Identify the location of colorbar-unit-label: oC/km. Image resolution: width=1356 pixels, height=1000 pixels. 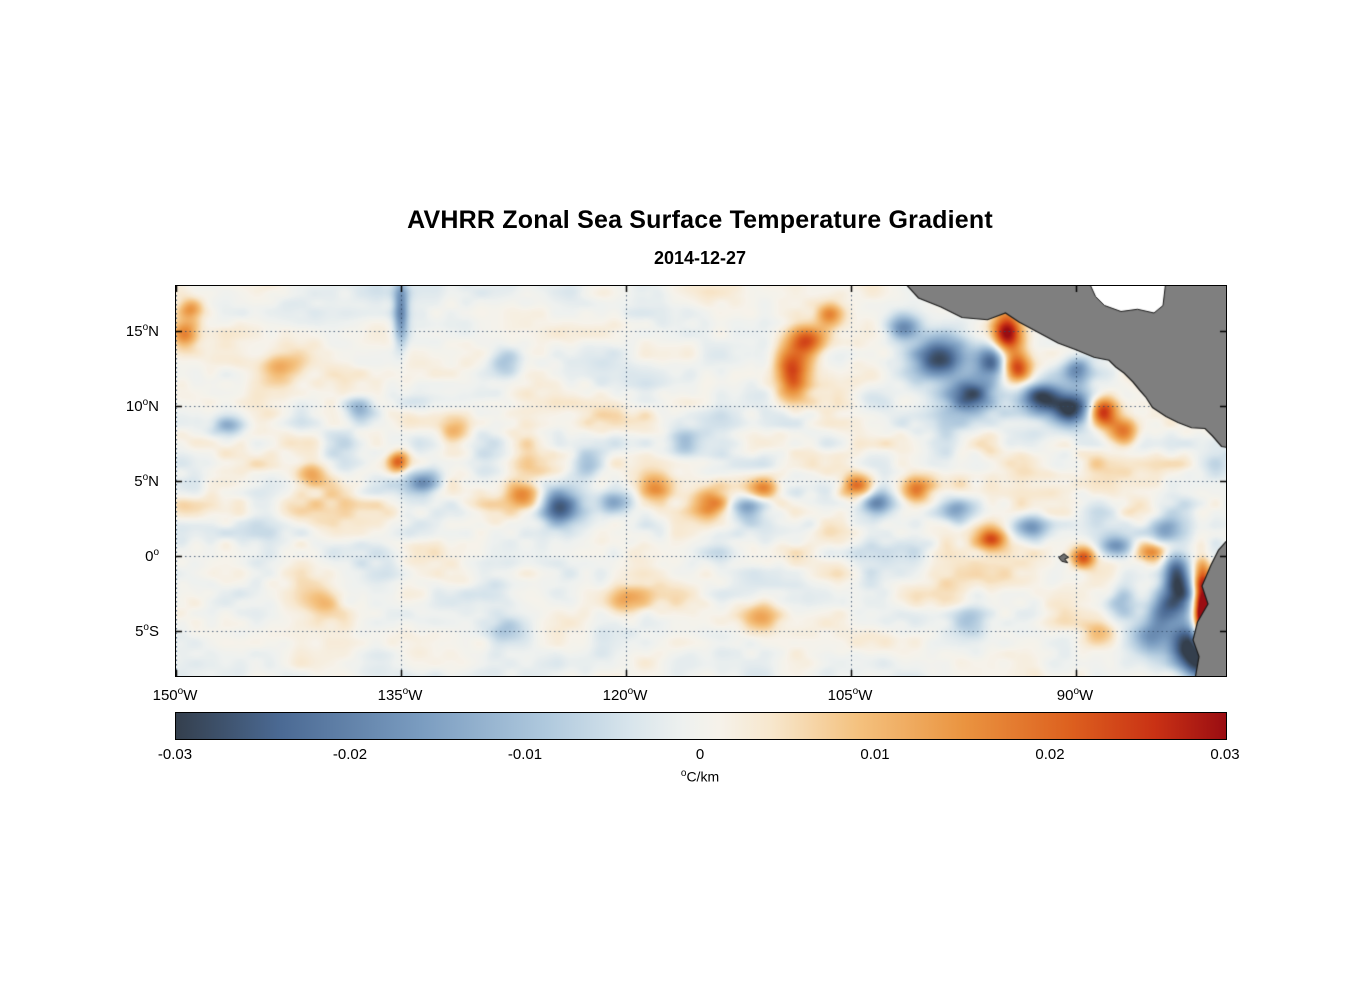
(700, 776).